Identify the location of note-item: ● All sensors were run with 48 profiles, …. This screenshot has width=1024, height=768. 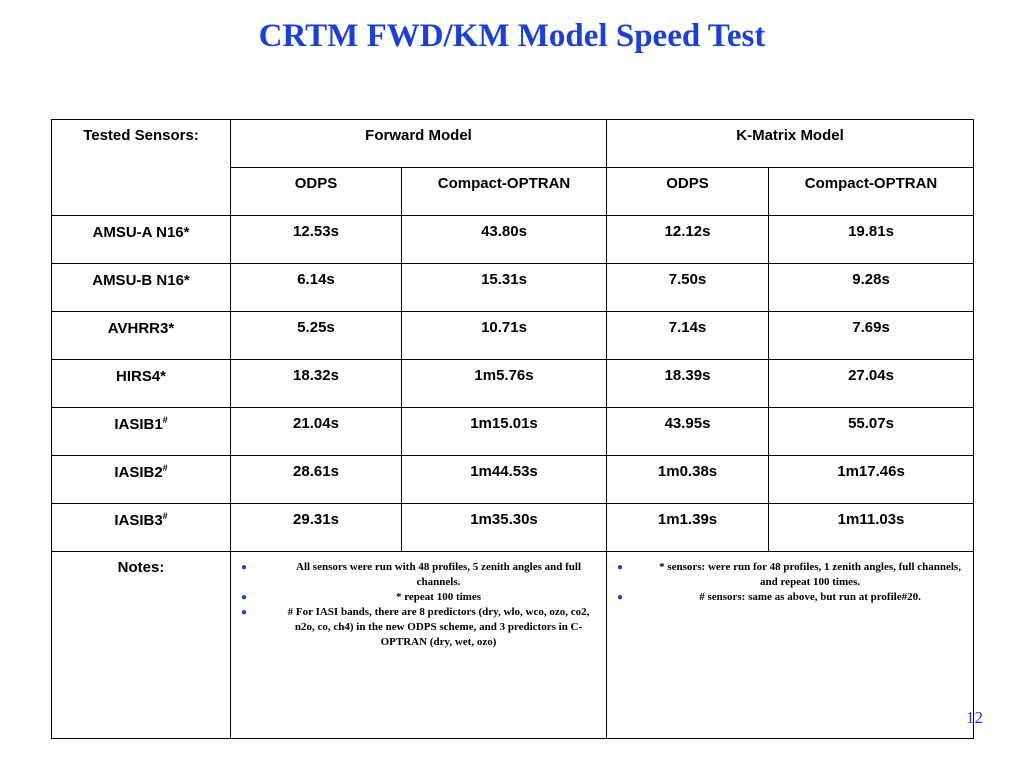
(411, 574).